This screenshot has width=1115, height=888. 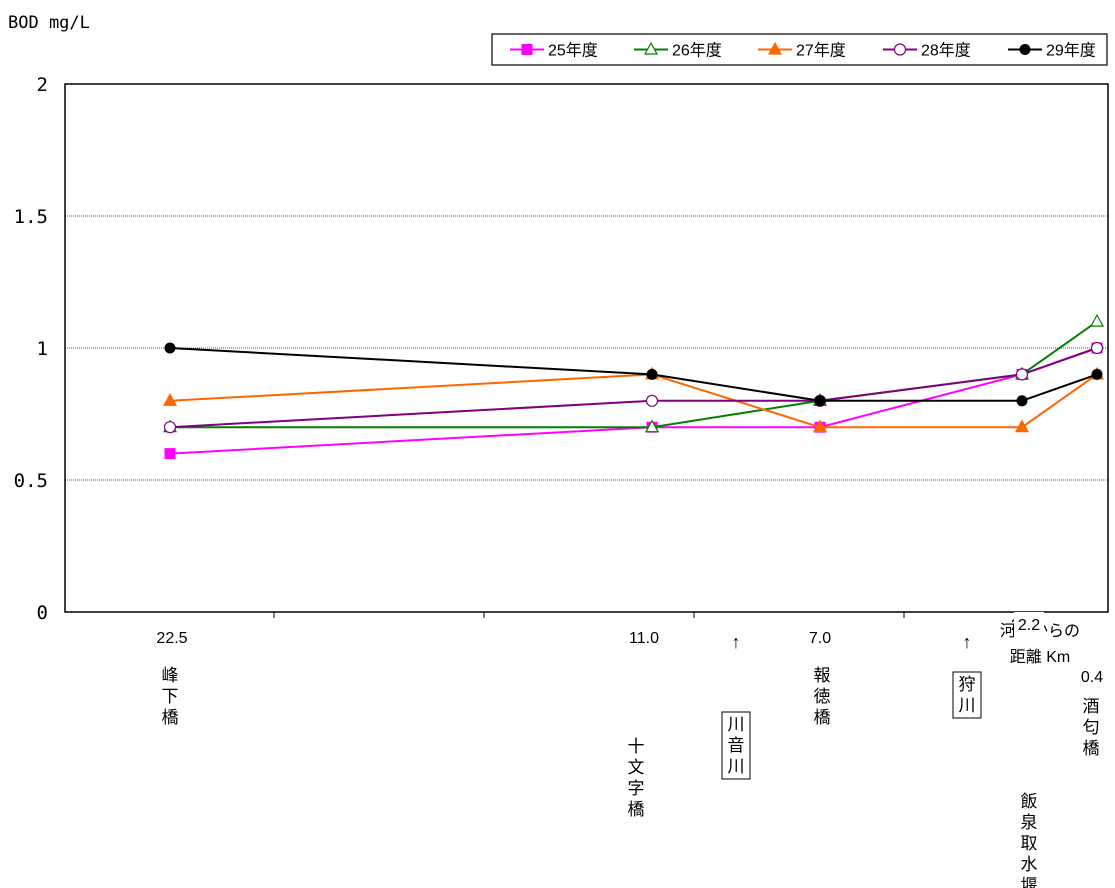 I want to click on station-name: 報徳橋, so click(x=822, y=696).